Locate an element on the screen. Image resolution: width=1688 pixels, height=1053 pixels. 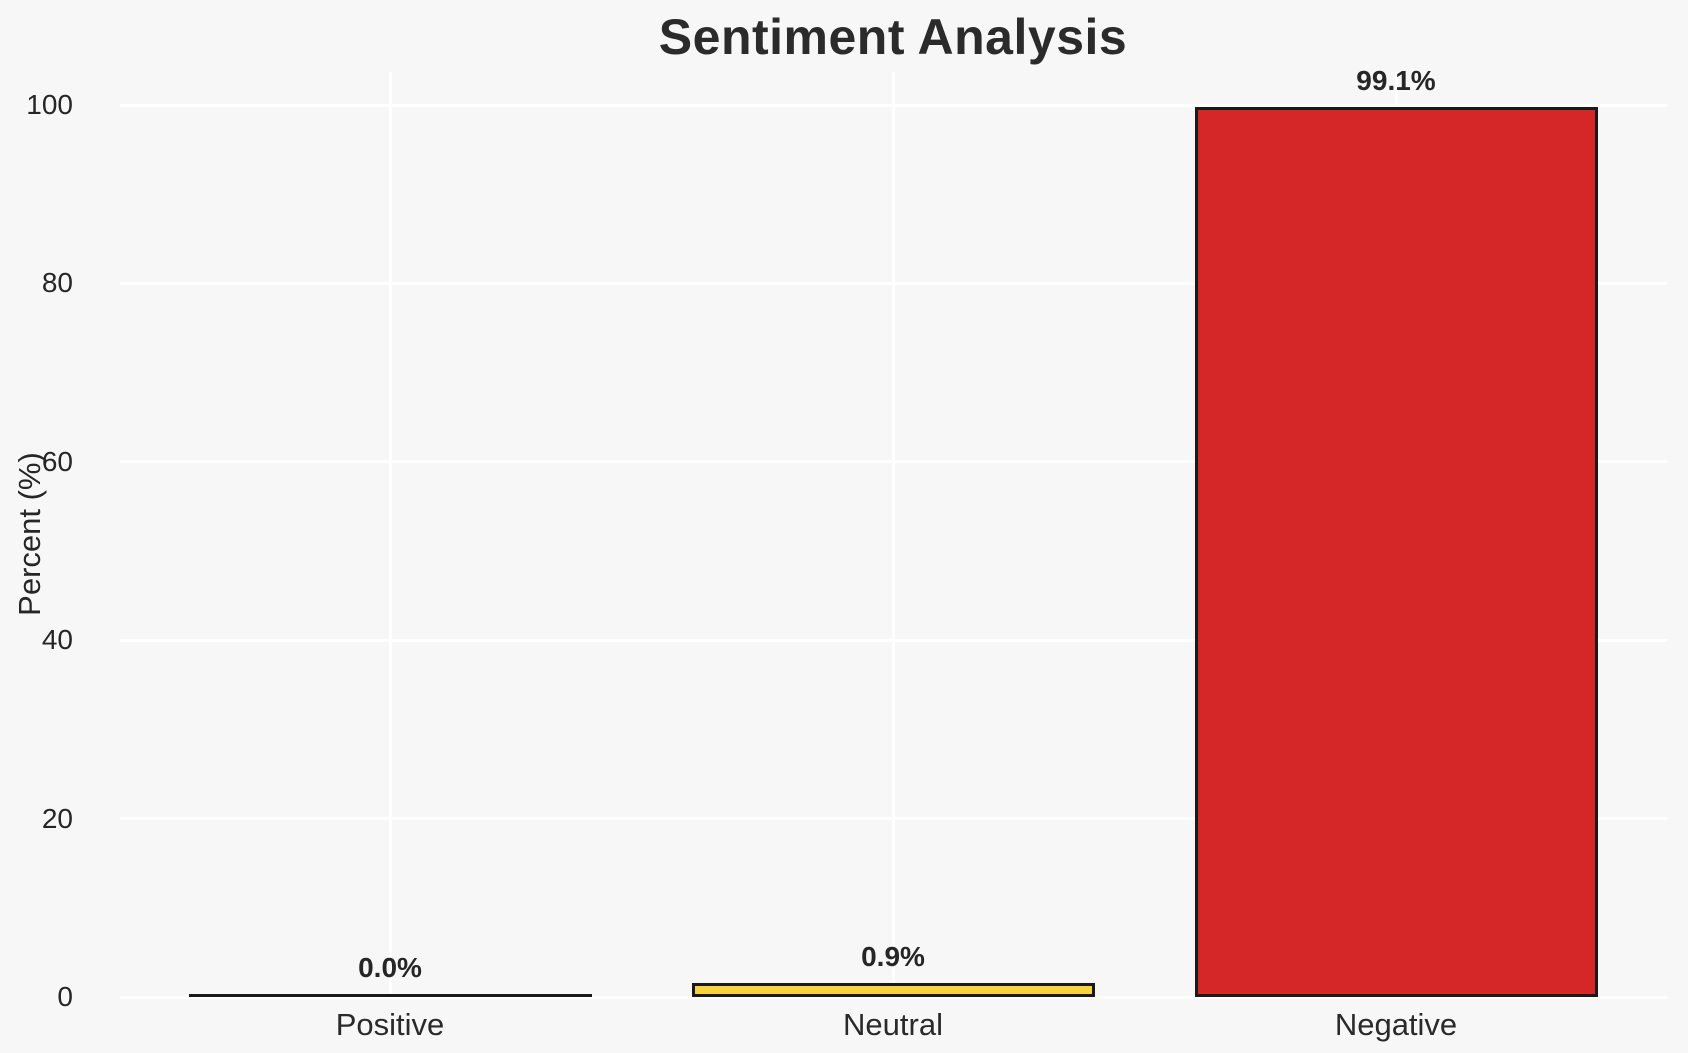
category-label-negative: Negative is located at coordinates (1396, 1024).